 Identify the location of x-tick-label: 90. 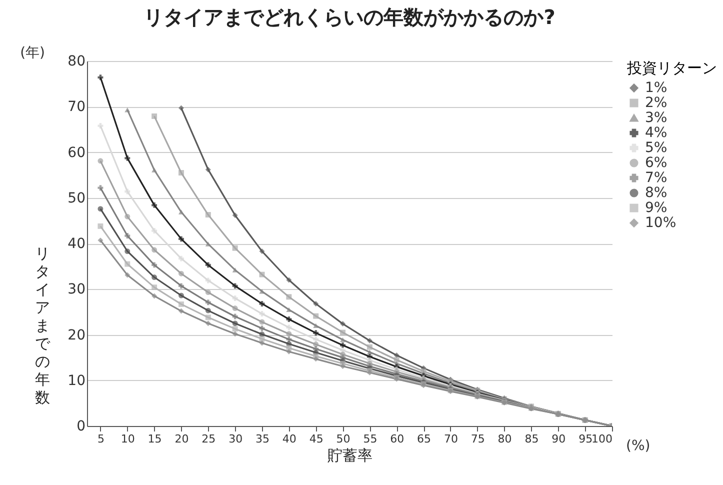
(559, 439).